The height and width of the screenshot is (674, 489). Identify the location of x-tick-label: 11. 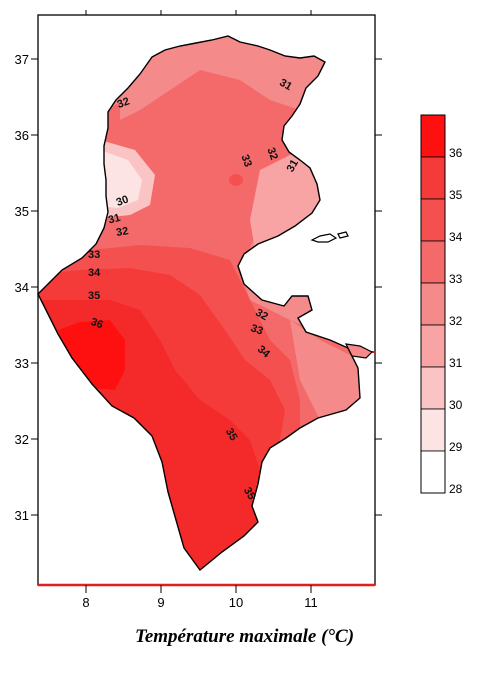
(311, 602).